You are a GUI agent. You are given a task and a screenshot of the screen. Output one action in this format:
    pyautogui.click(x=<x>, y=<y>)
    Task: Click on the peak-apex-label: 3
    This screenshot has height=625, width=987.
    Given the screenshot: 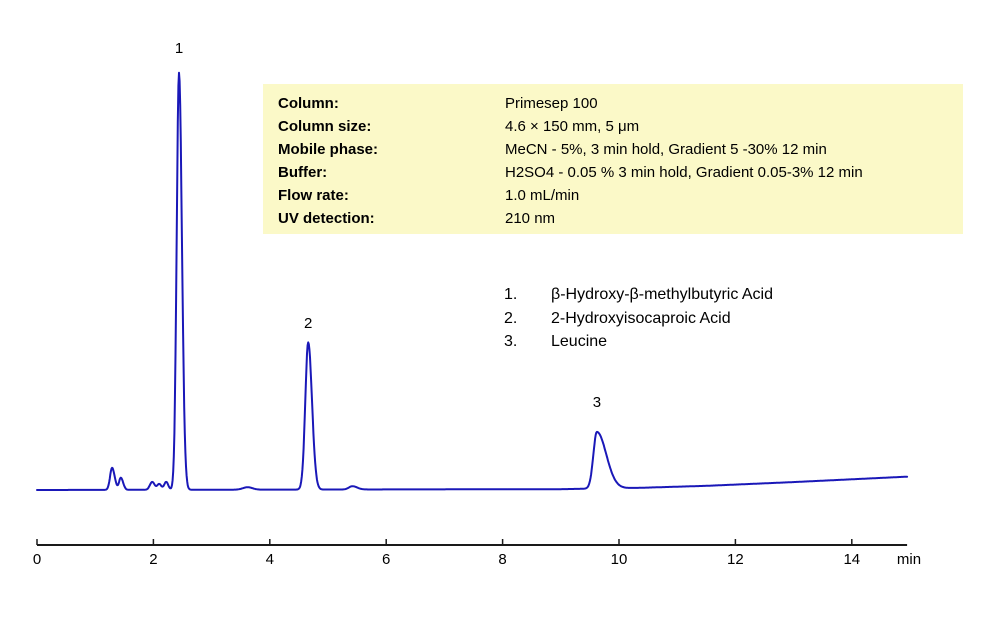 What is the action you would take?
    pyautogui.click(x=597, y=402)
    